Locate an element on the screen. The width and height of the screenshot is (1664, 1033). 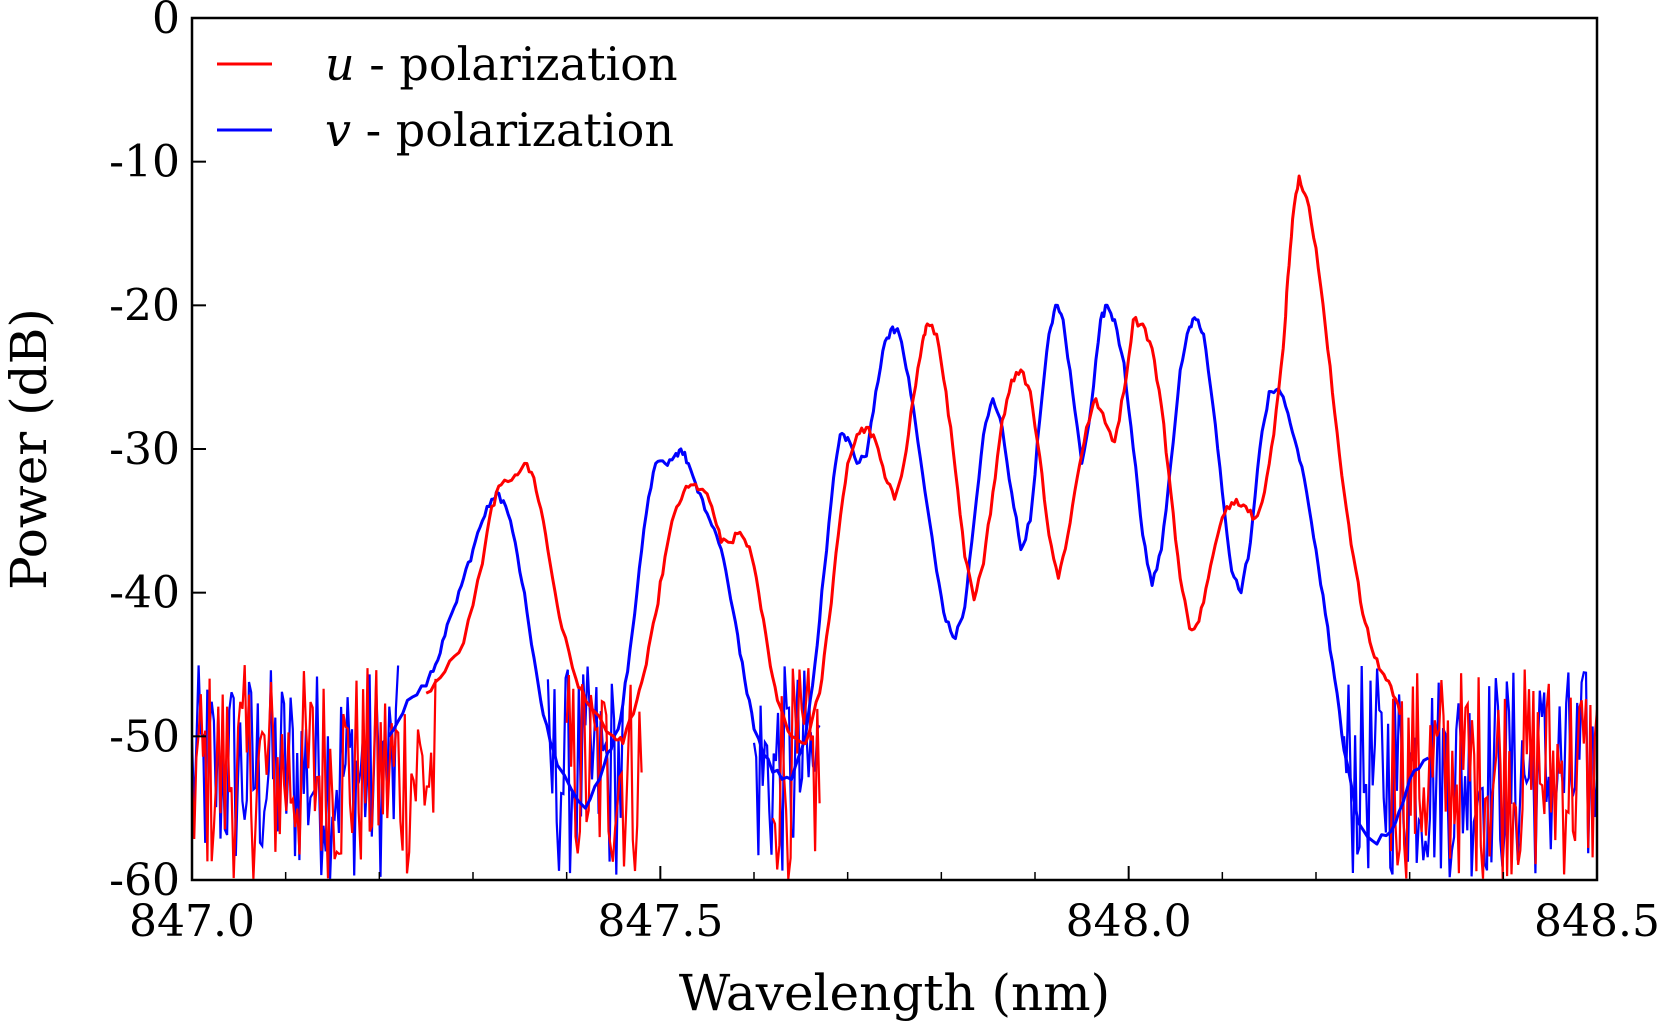
y-axis: 0 -10 -20 -30 -40 -50 -60 is located at coordinates (157, 453).